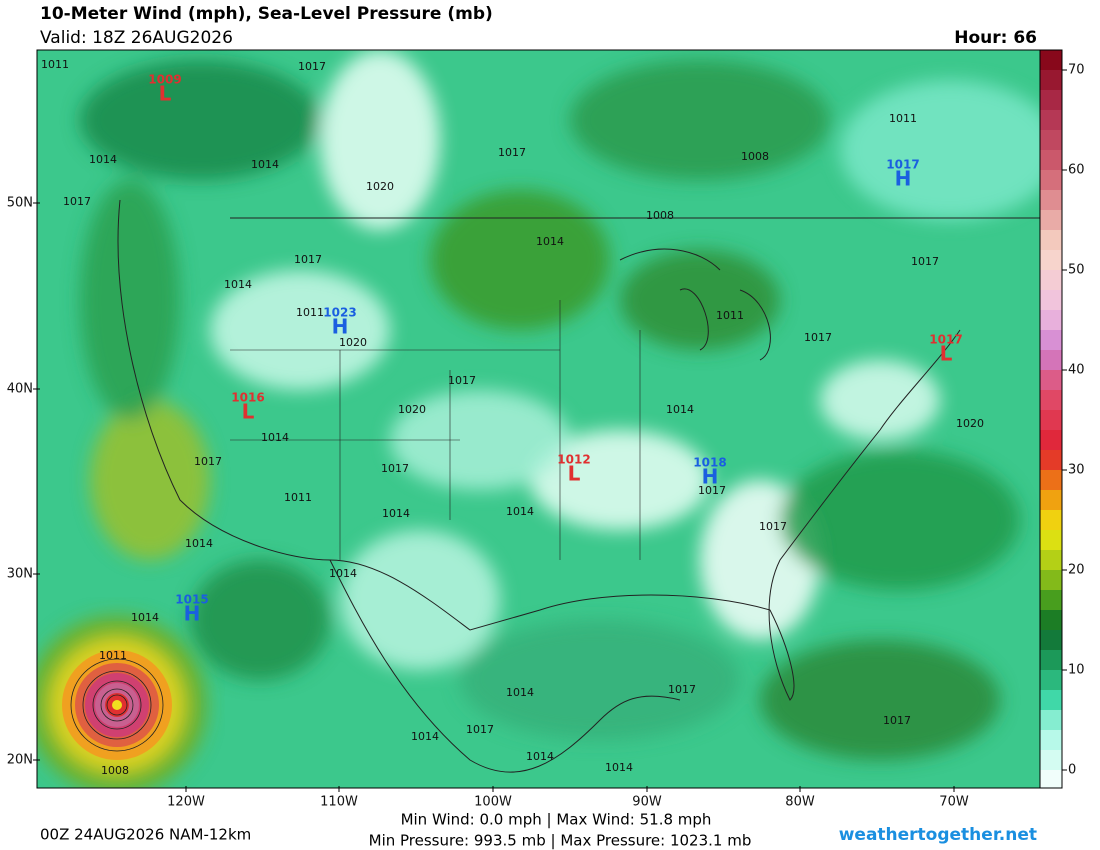  What do you see at coordinates (20, 389) in the screenshot?
I see `lat-label: 40N` at bounding box center [20, 389].